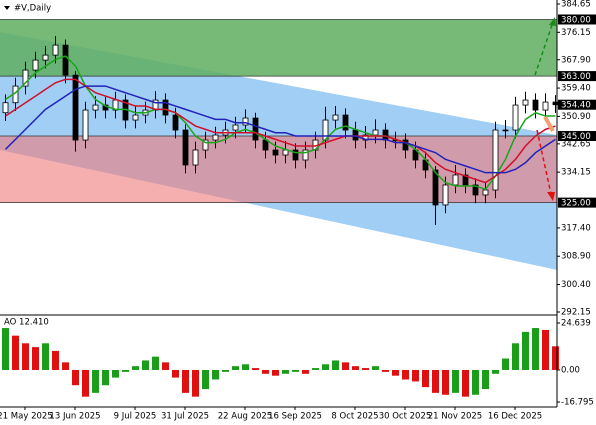 The width and height of the screenshot is (596, 425). Describe the element at coordinates (576, 33) in the screenshot. I see `y-tick-label: 376.15` at that location.